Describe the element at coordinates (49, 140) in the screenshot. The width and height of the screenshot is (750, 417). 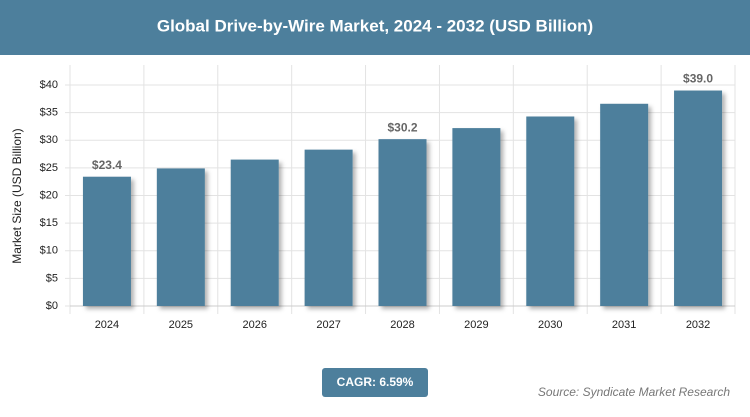
I see `y-tick-label: $30` at that location.